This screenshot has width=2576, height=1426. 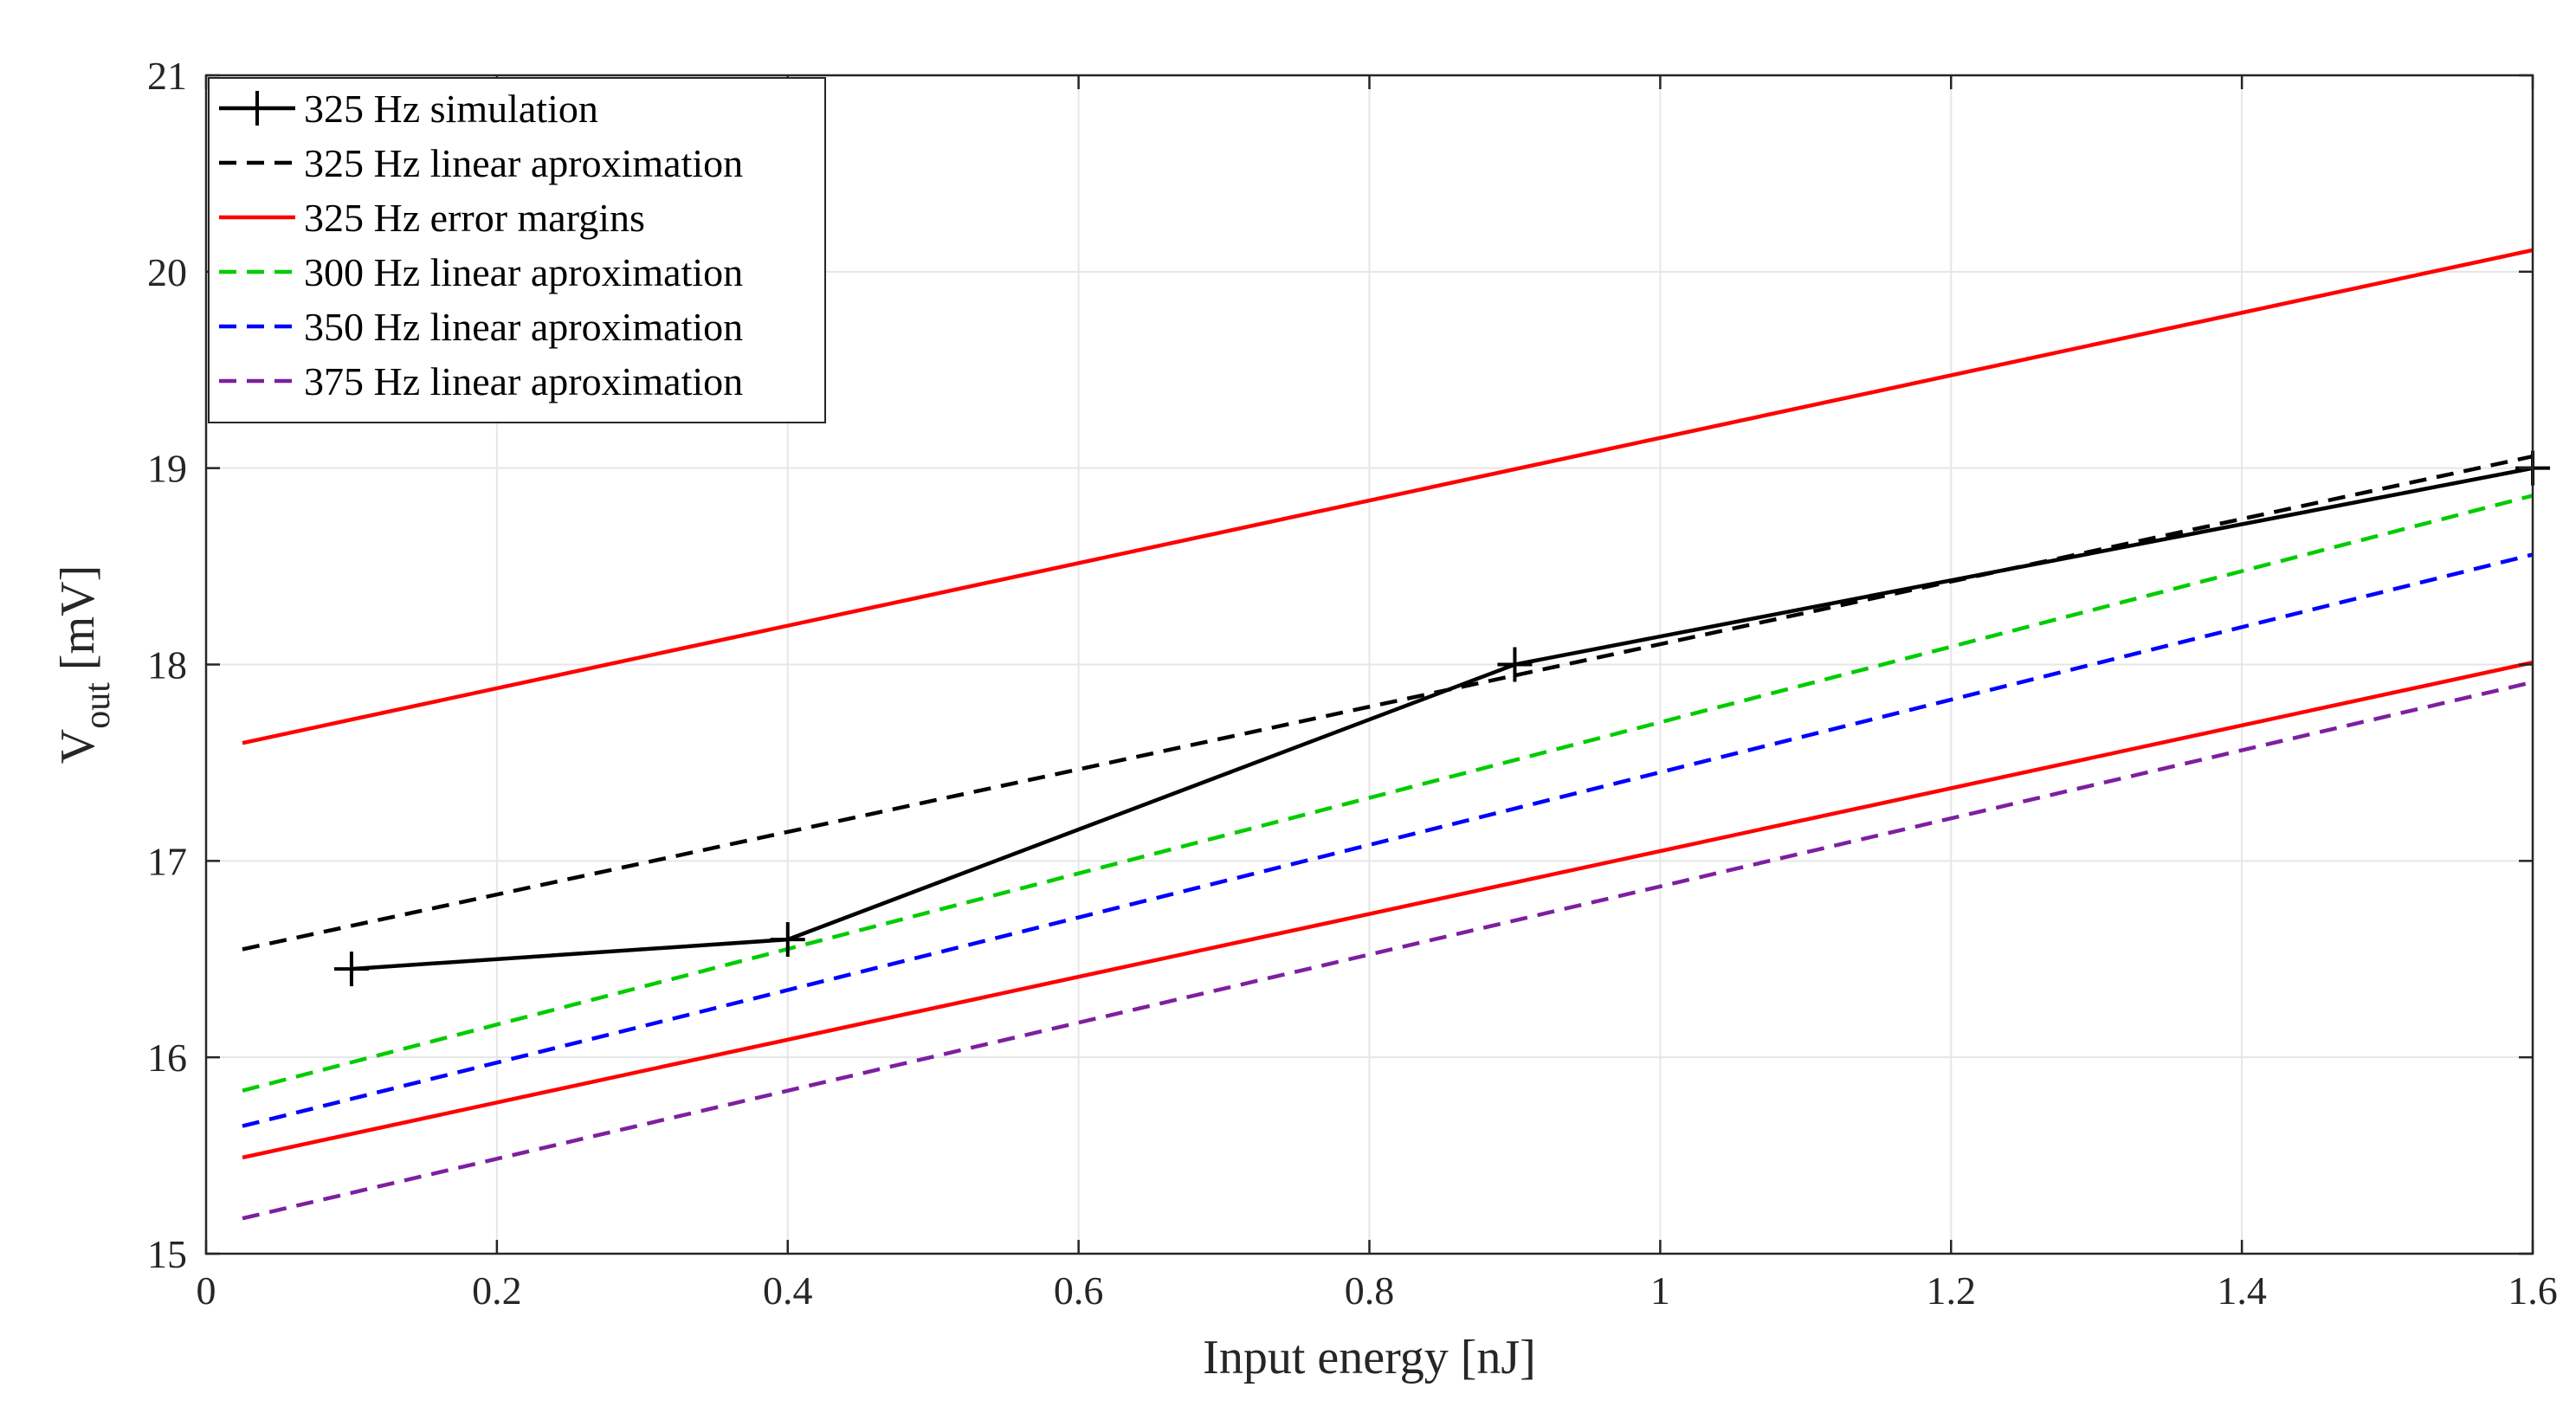 I want to click on x-tick-label: 1.2, so click(x=1952, y=1291).